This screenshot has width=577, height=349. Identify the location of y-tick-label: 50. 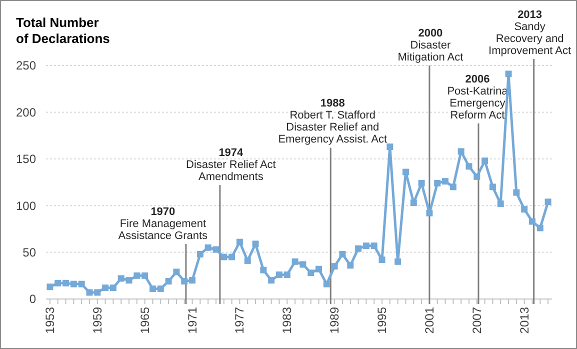
(29, 253).